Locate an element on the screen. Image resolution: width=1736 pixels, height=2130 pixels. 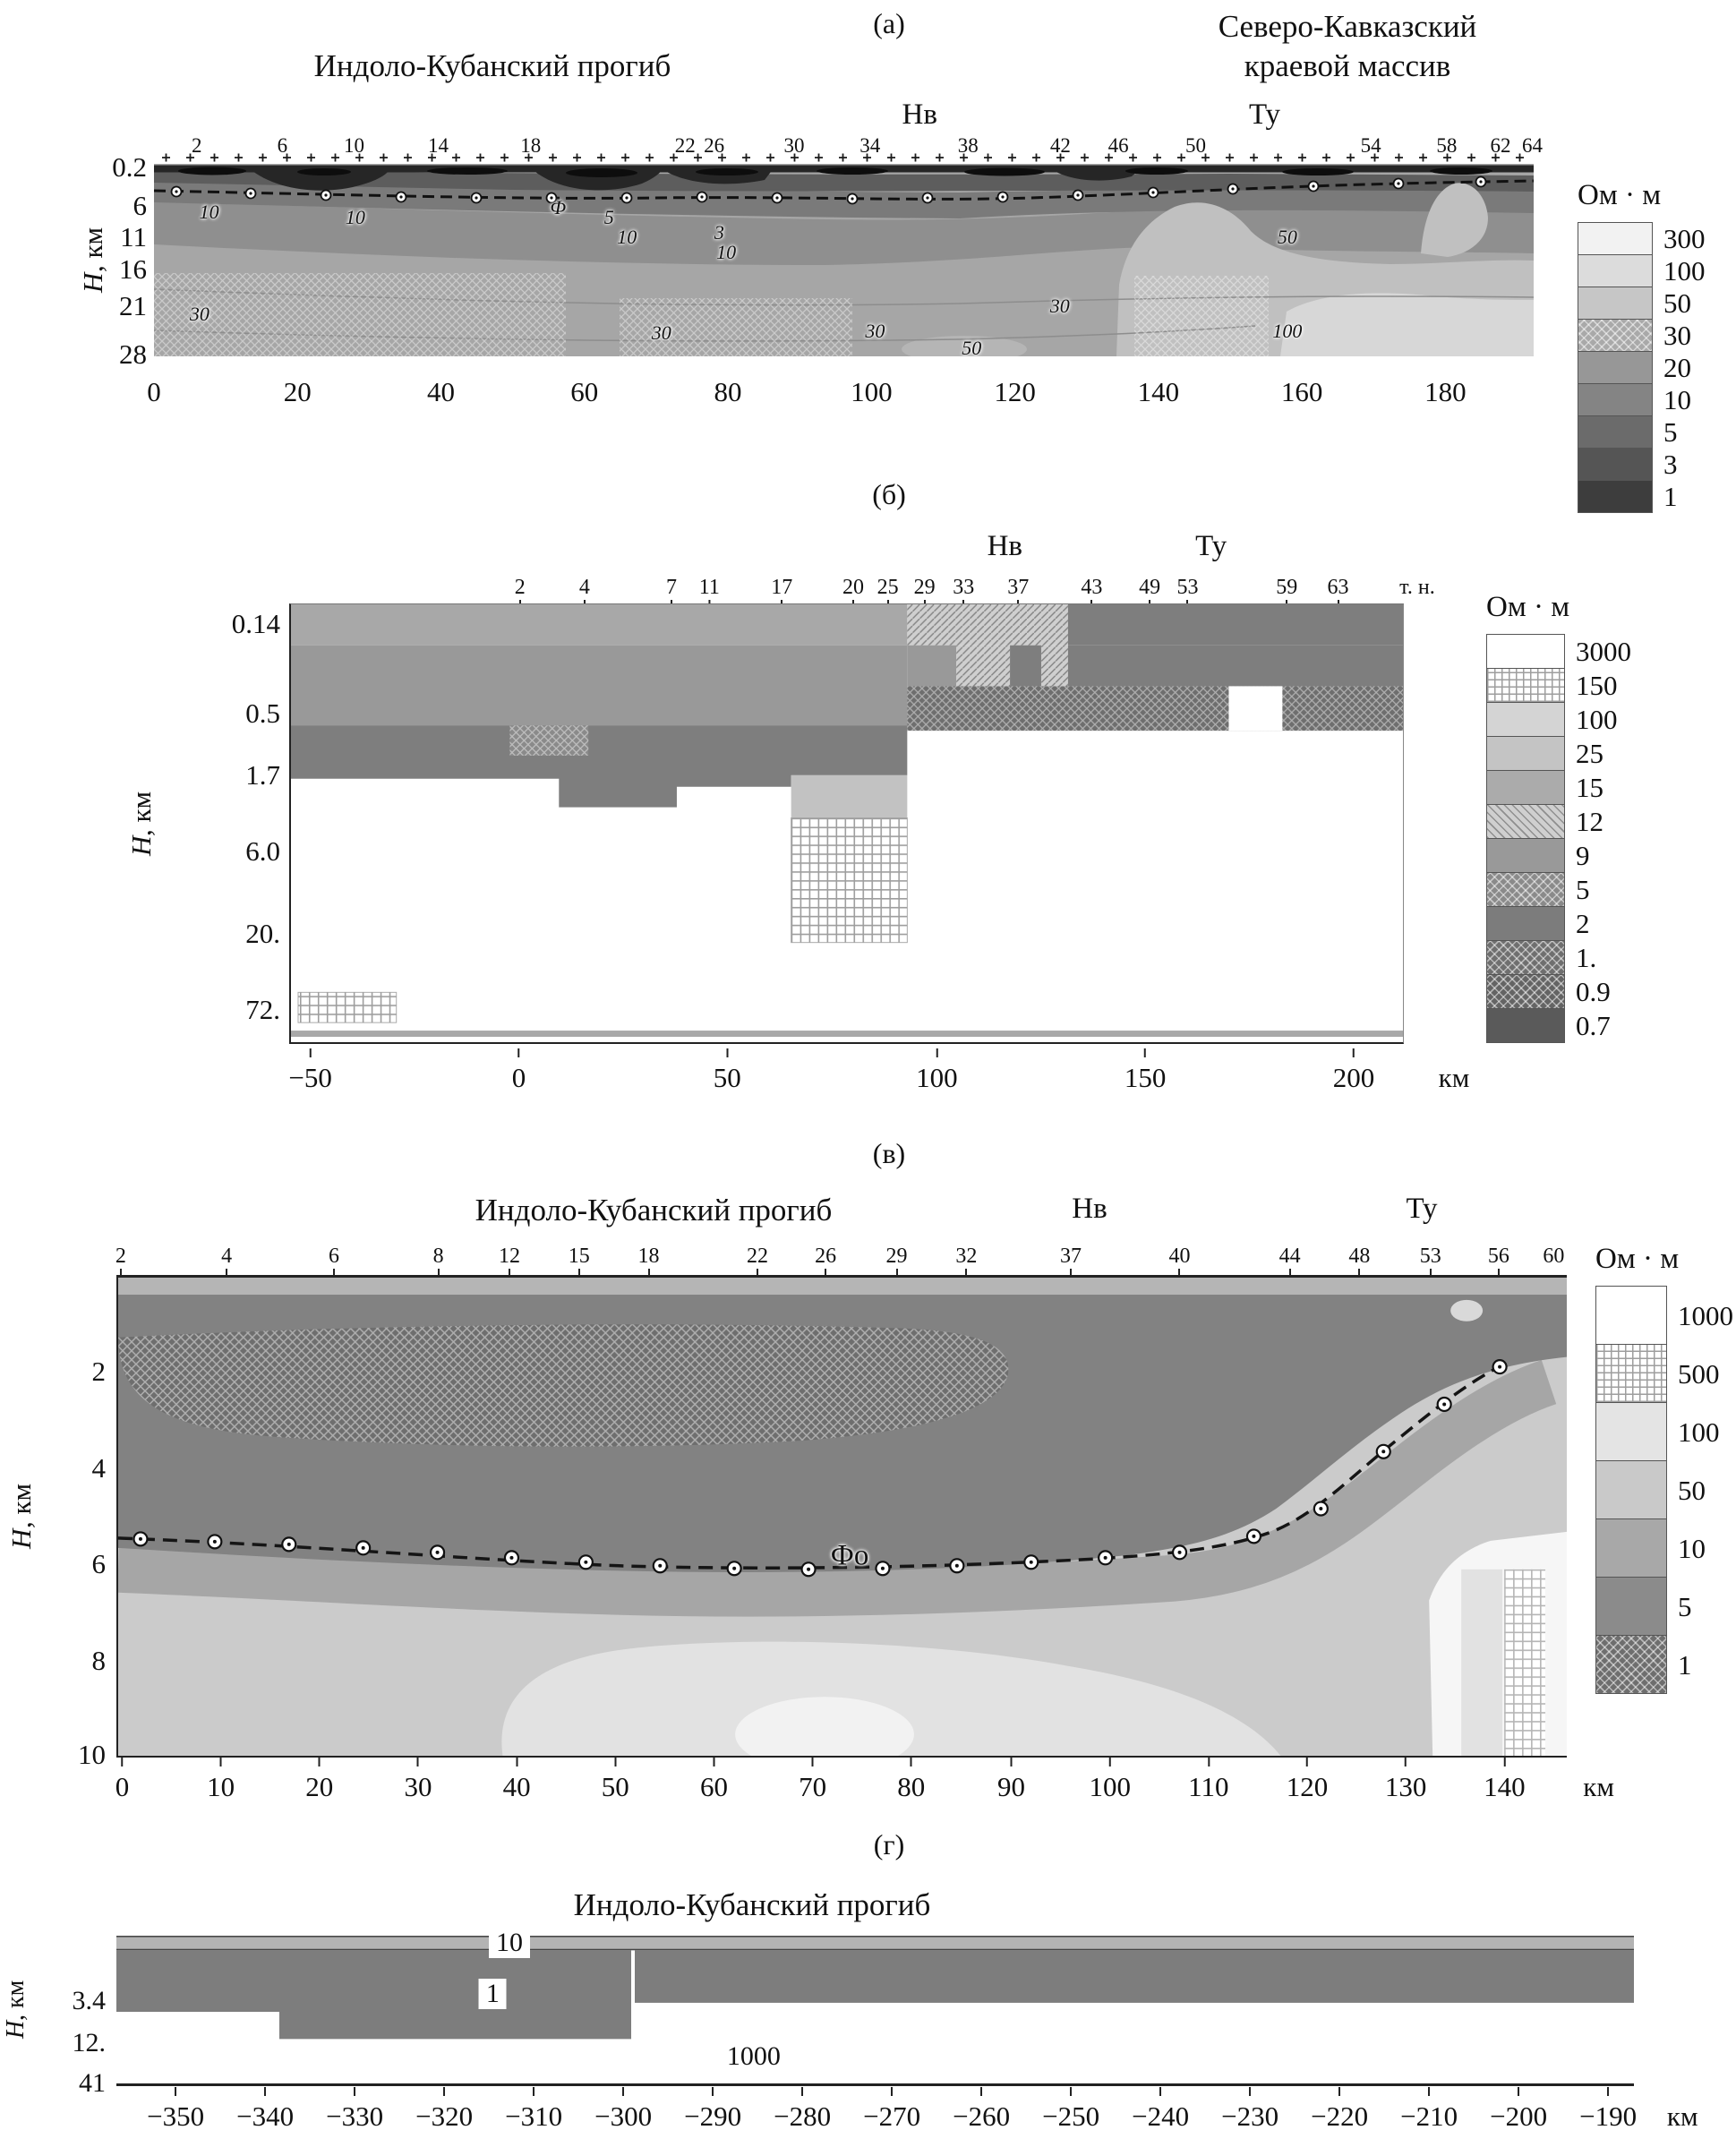
legend-label: 30 is located at coordinates (1677, 336).